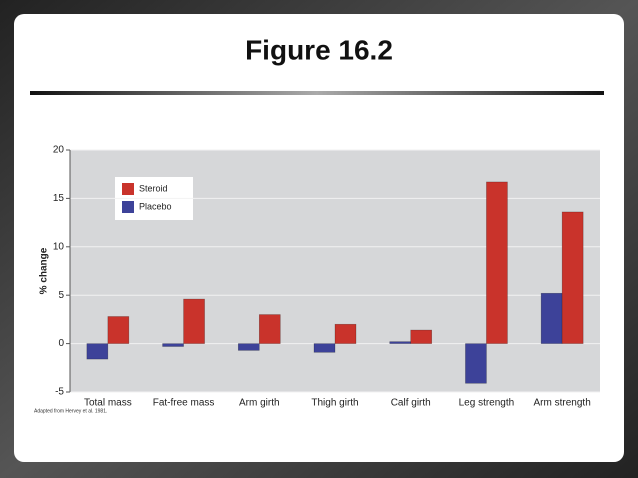  Describe the element at coordinates (59, 392) in the screenshot. I see `y-tick-label: -5` at that location.